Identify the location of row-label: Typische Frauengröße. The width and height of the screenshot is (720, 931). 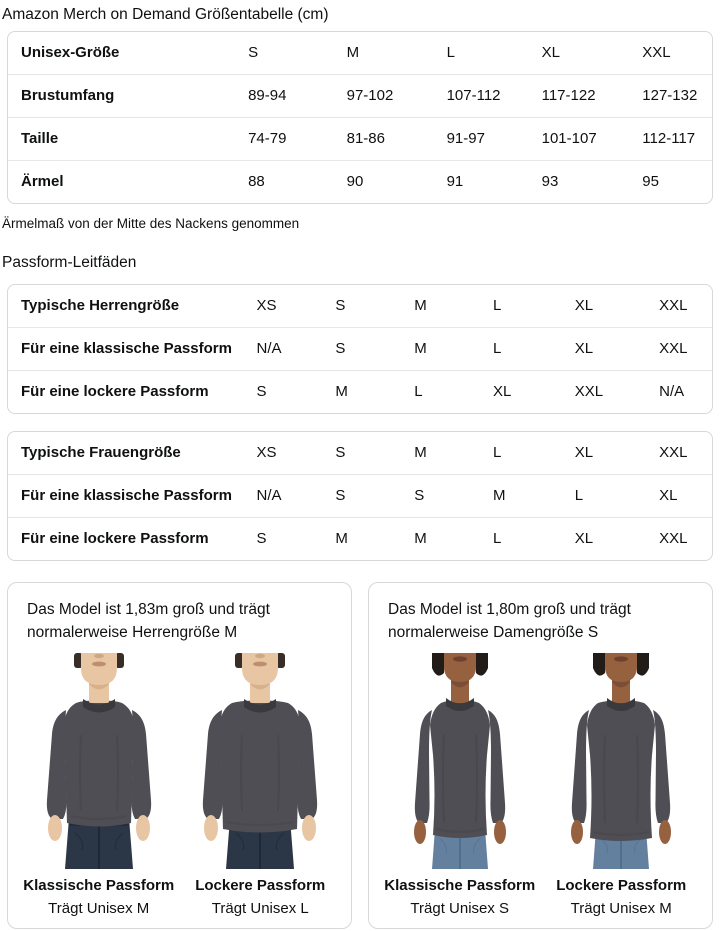
(101, 452).